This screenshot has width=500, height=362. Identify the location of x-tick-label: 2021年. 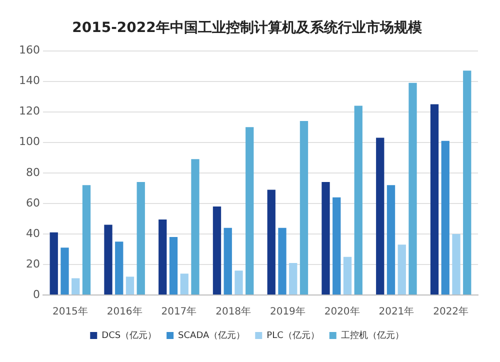
(396, 312).